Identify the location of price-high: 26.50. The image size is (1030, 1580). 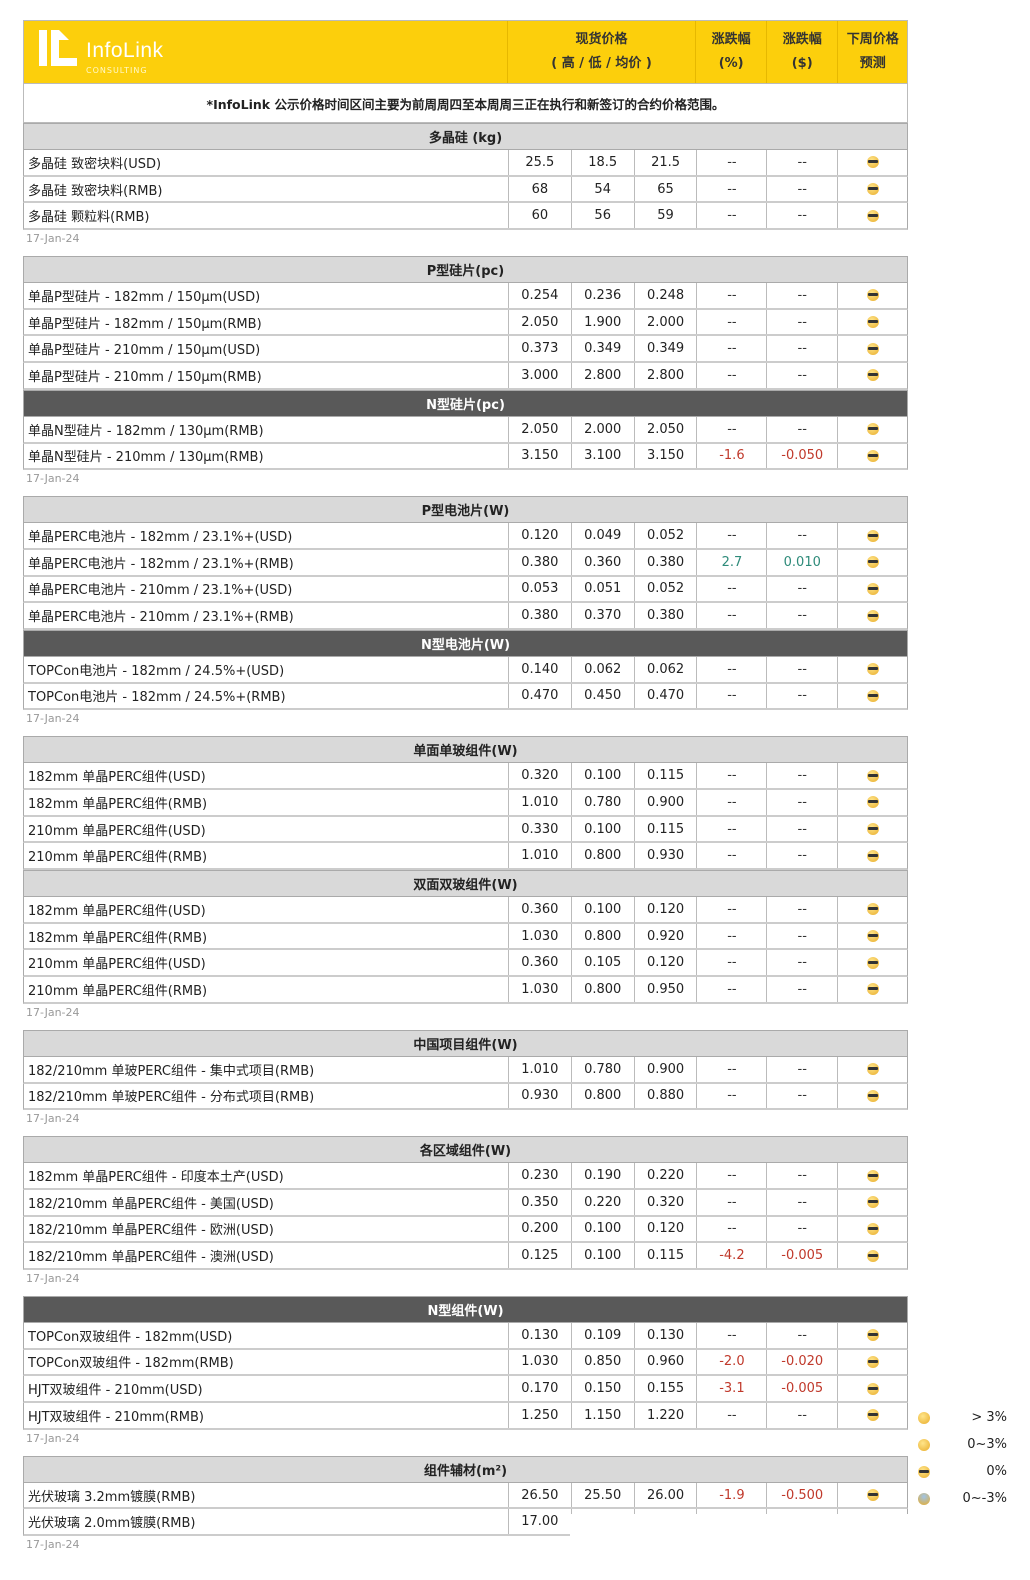
(540, 1495).